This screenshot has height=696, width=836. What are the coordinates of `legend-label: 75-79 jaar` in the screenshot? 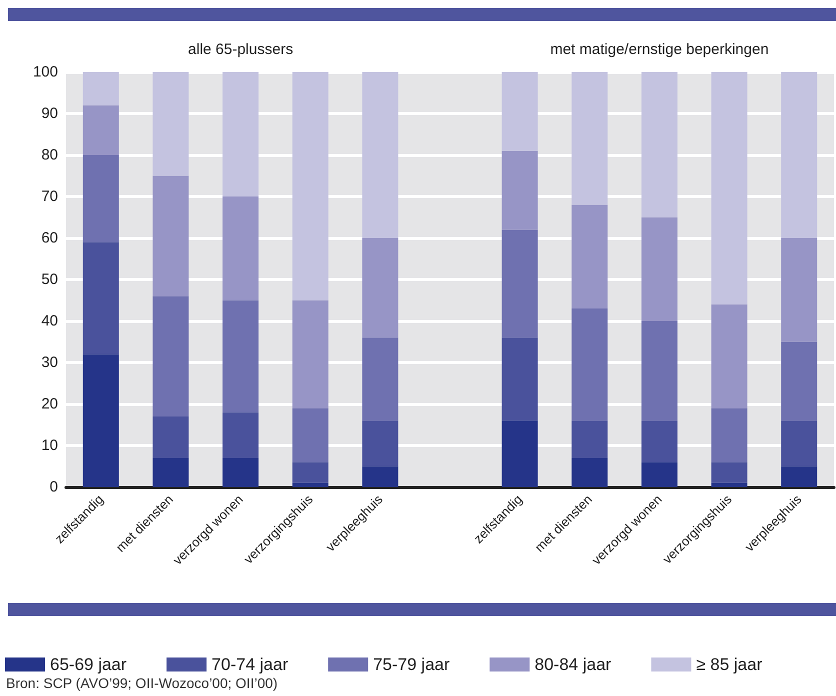 It's located at (411, 664).